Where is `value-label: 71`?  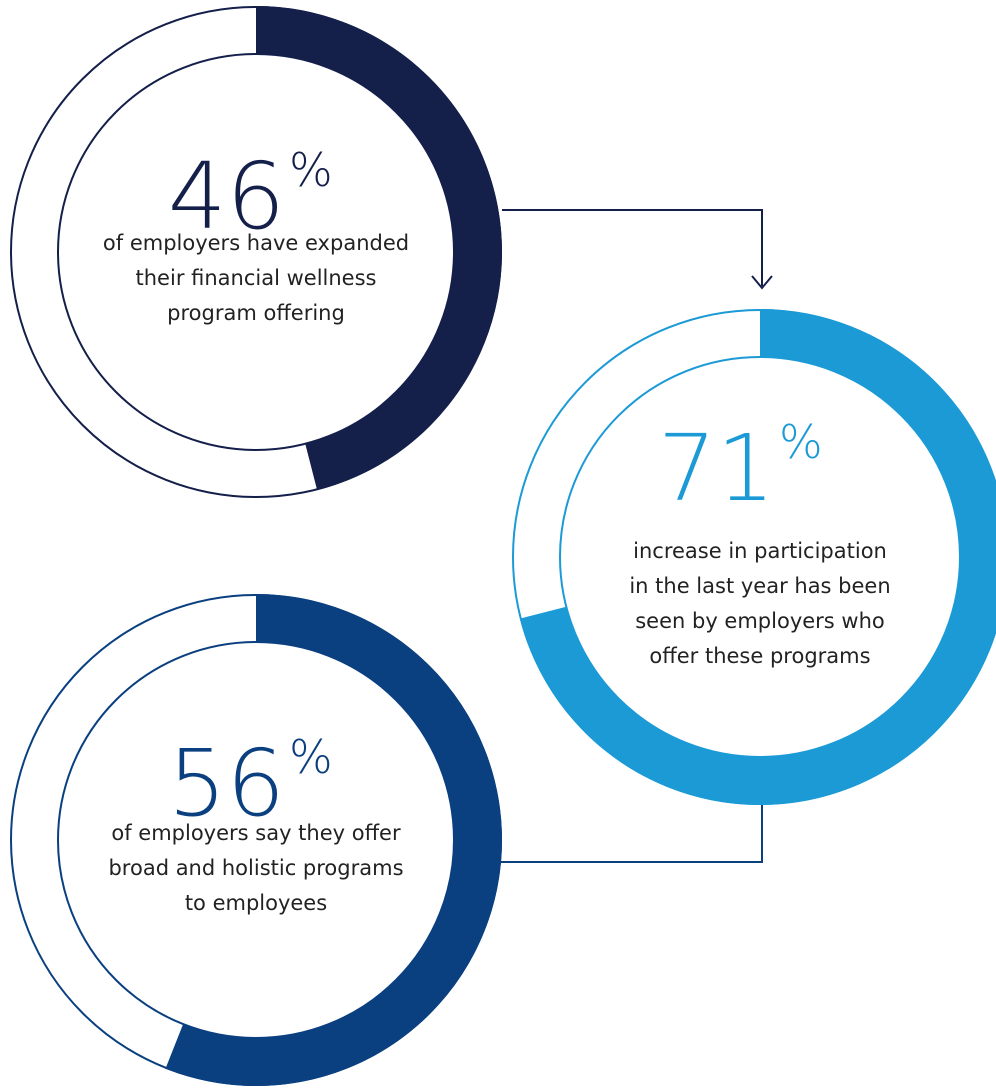
value-label: 71 is located at coordinates (716, 468).